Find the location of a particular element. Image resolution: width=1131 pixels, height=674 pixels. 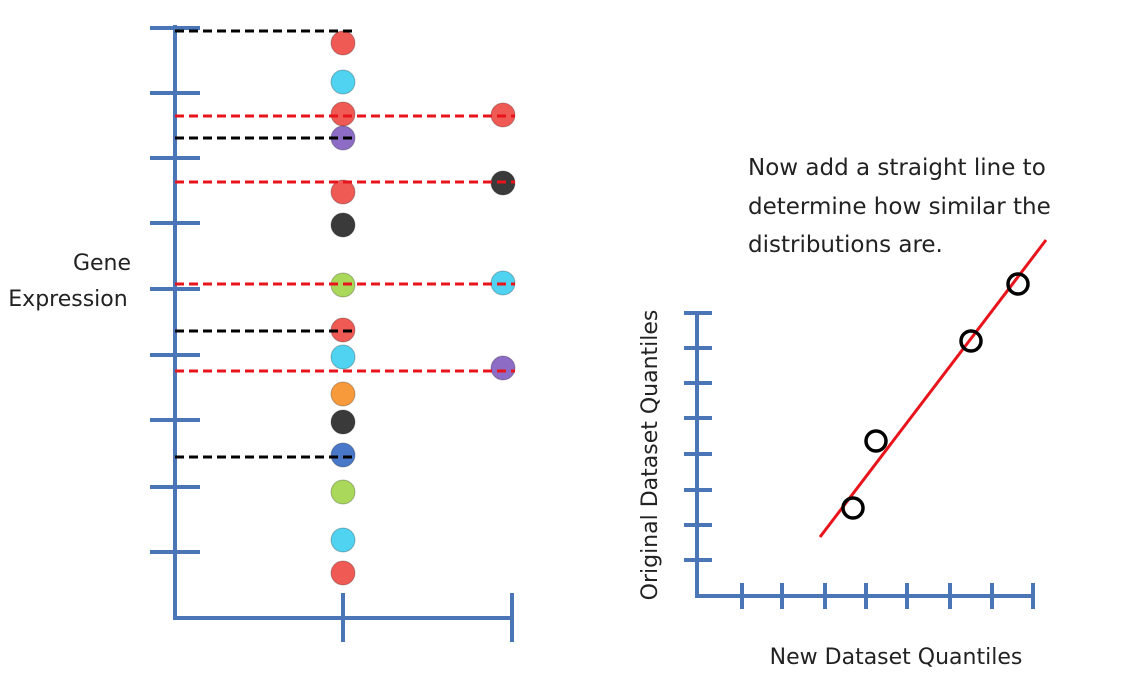

left-dots is located at coordinates (423, 308).